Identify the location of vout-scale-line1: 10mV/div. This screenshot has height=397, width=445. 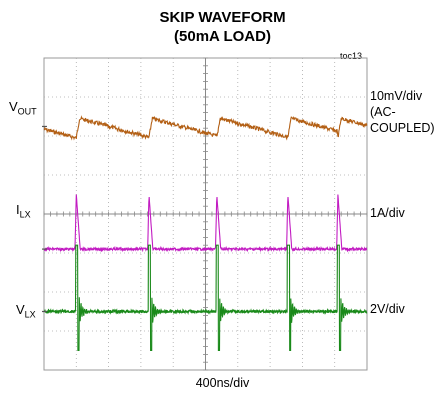
(396, 96).